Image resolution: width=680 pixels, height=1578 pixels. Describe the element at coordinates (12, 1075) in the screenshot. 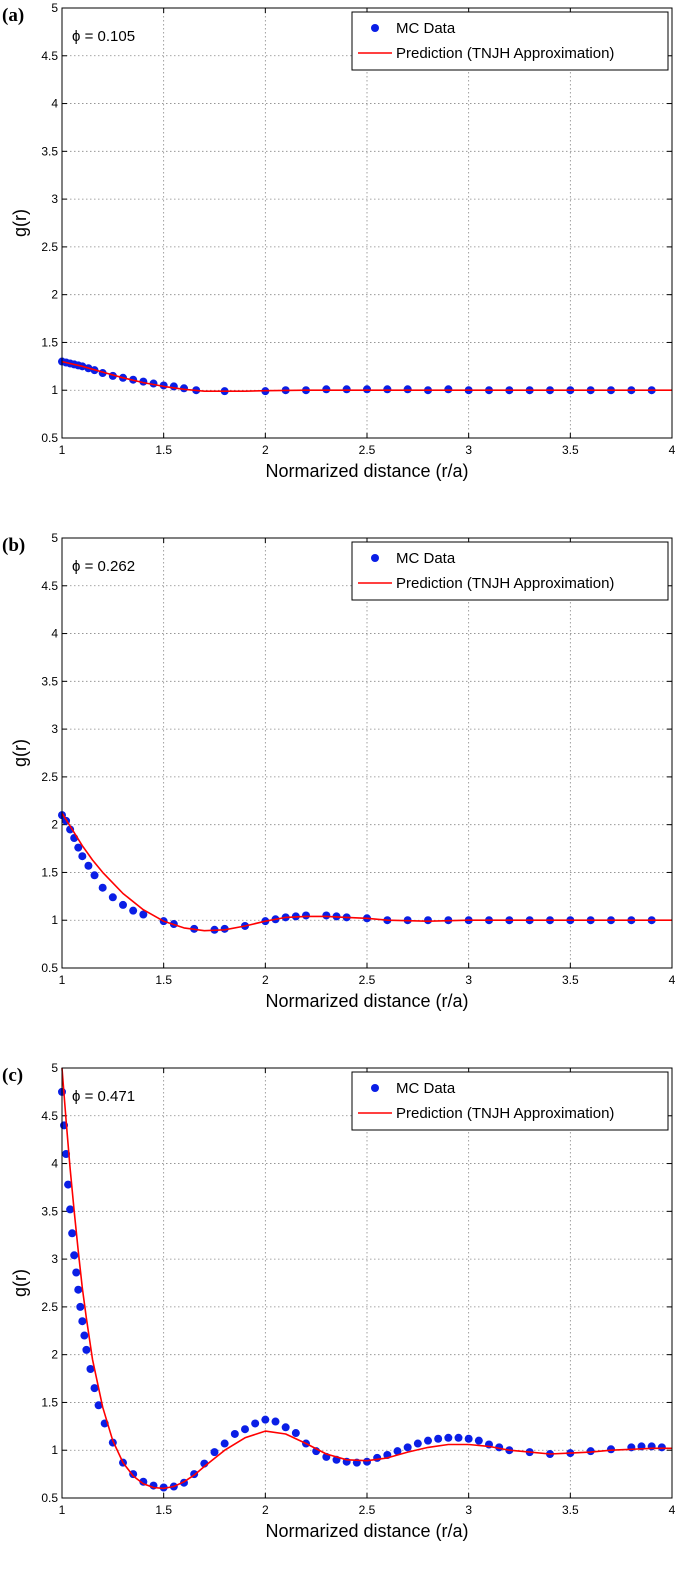

I see `panel-label: (c)` at that location.